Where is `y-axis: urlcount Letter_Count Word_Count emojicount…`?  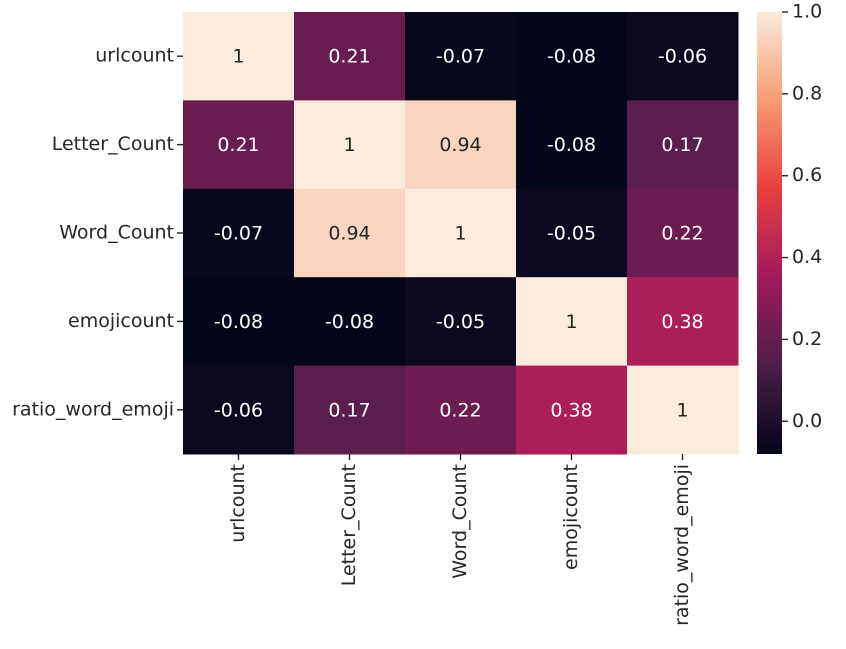 y-axis: urlcount Letter_Count Word_Count emojicount… is located at coordinates (97, 232).